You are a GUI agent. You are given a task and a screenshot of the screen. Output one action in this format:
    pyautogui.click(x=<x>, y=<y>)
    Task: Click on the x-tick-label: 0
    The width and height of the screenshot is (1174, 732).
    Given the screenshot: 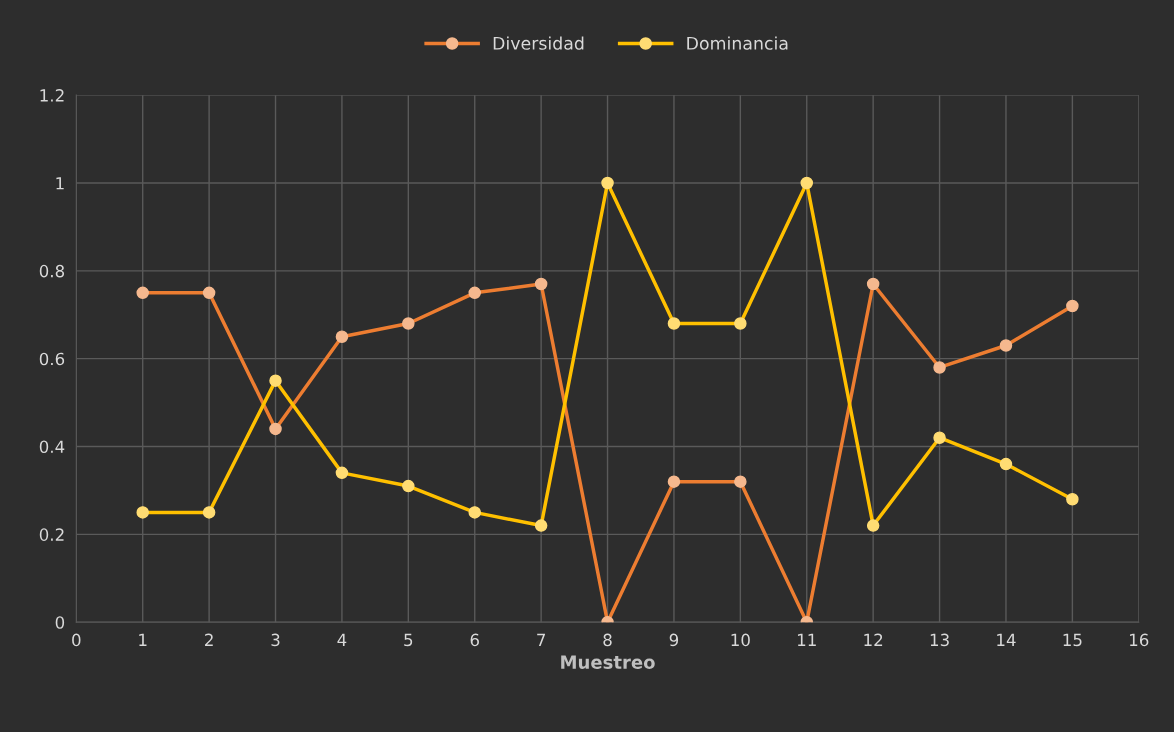 What is the action you would take?
    pyautogui.click(x=76, y=640)
    